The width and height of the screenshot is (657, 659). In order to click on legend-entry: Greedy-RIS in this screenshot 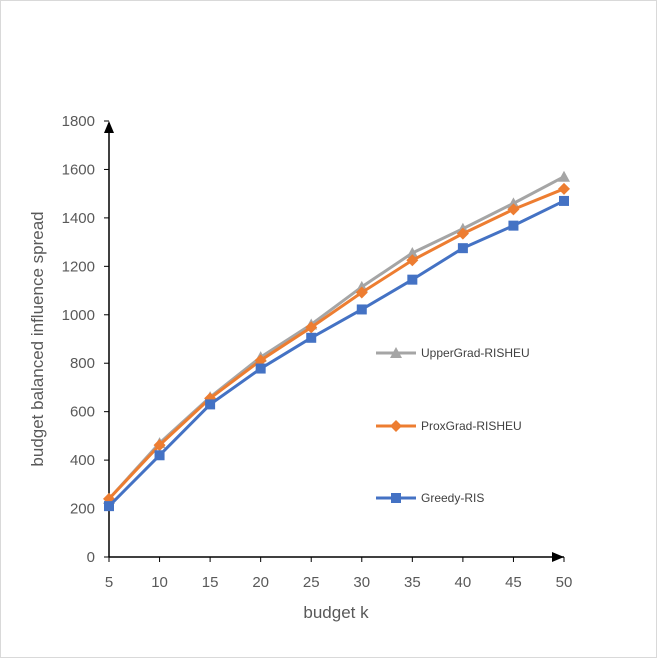, I will do `click(430, 498)`.